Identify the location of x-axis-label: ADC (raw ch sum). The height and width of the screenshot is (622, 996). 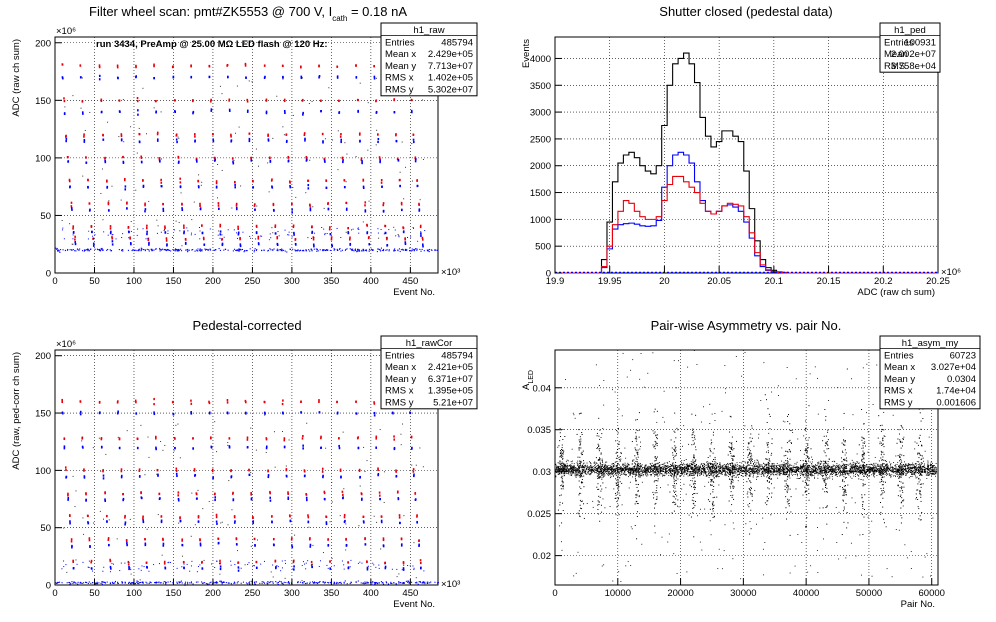
(896, 292).